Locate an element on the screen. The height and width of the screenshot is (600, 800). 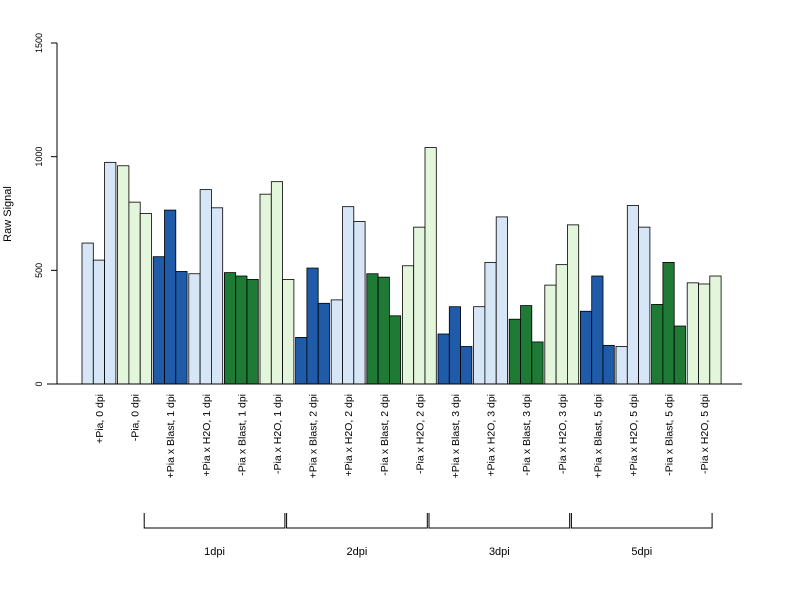
category-label: +Pia x H2O, 1 dpi is located at coordinates (207, 435).